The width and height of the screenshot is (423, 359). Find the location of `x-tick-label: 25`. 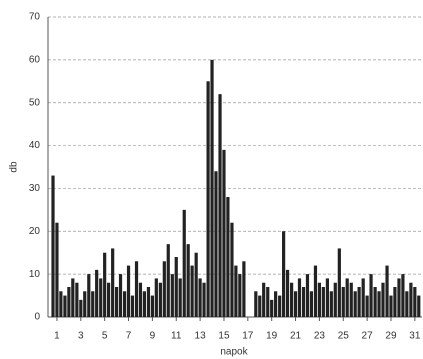

x-tick-label: 25 is located at coordinates (344, 336).